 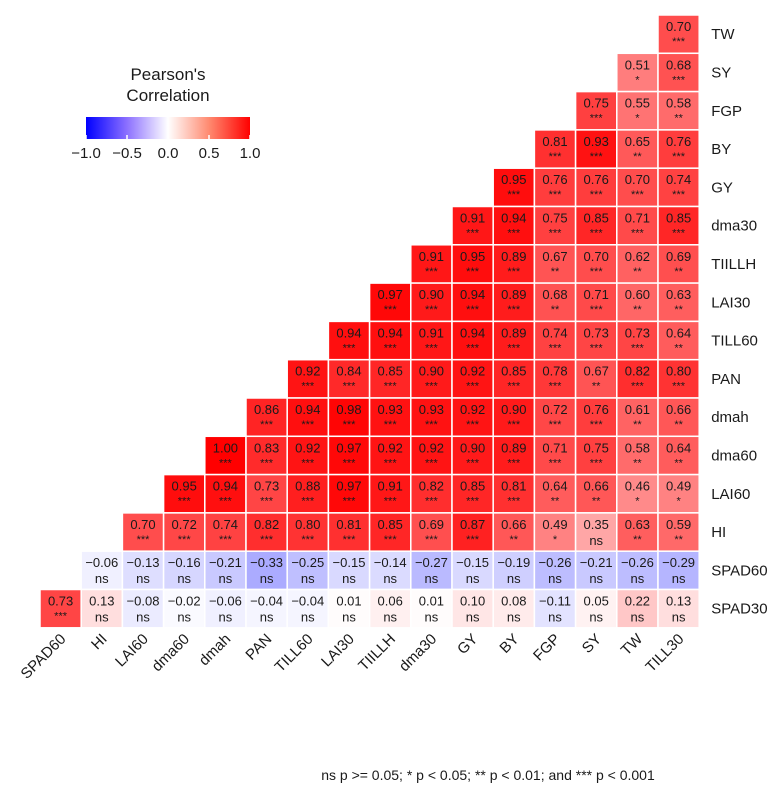 I want to click on cell-value-label: 0.68, so click(x=554, y=294).